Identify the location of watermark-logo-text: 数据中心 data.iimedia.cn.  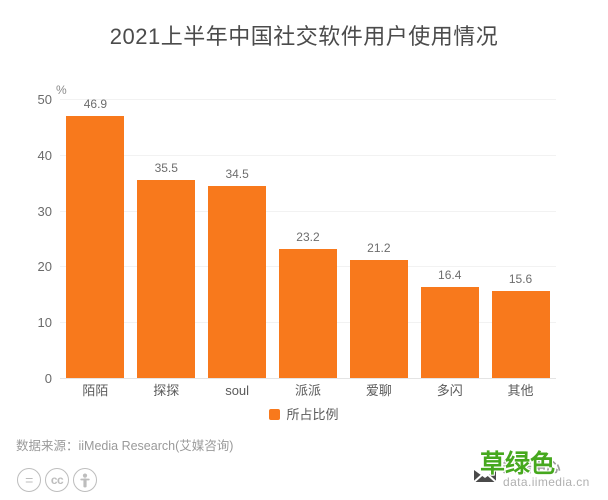
(546, 474).